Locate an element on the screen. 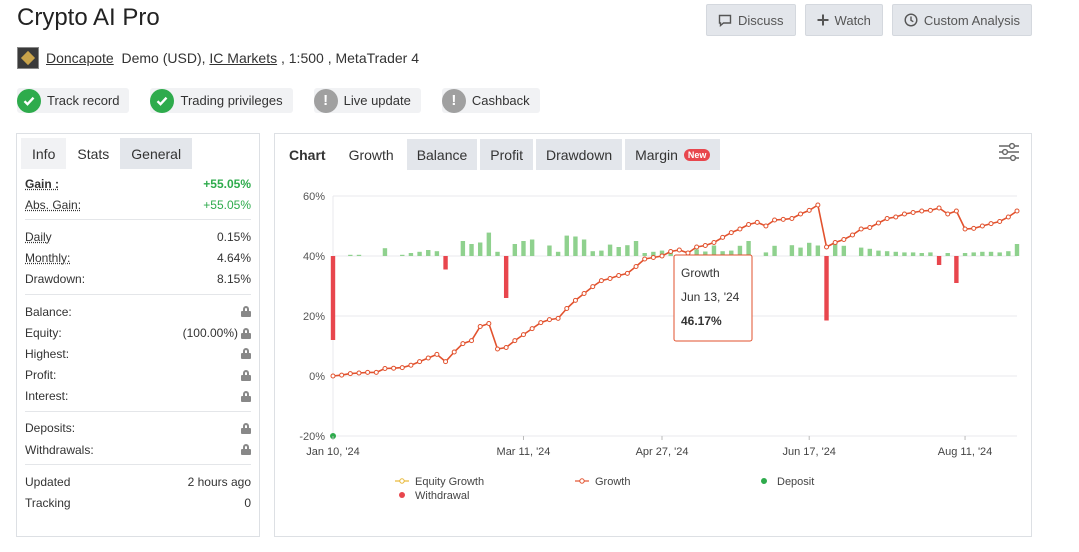  gain-value: +55.05% is located at coordinates (227, 183).